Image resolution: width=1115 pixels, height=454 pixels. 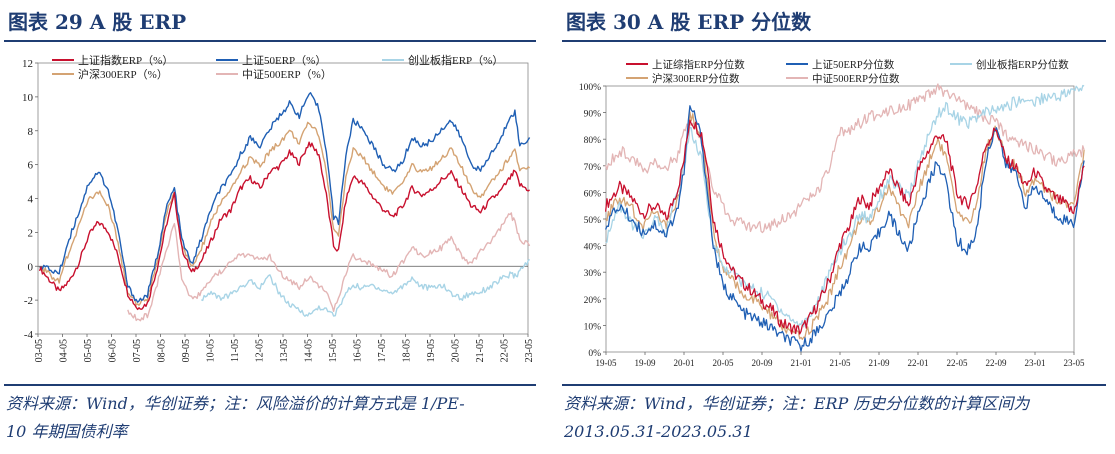 I want to click on x-tick-label: 03-05, so click(x=39, y=350).